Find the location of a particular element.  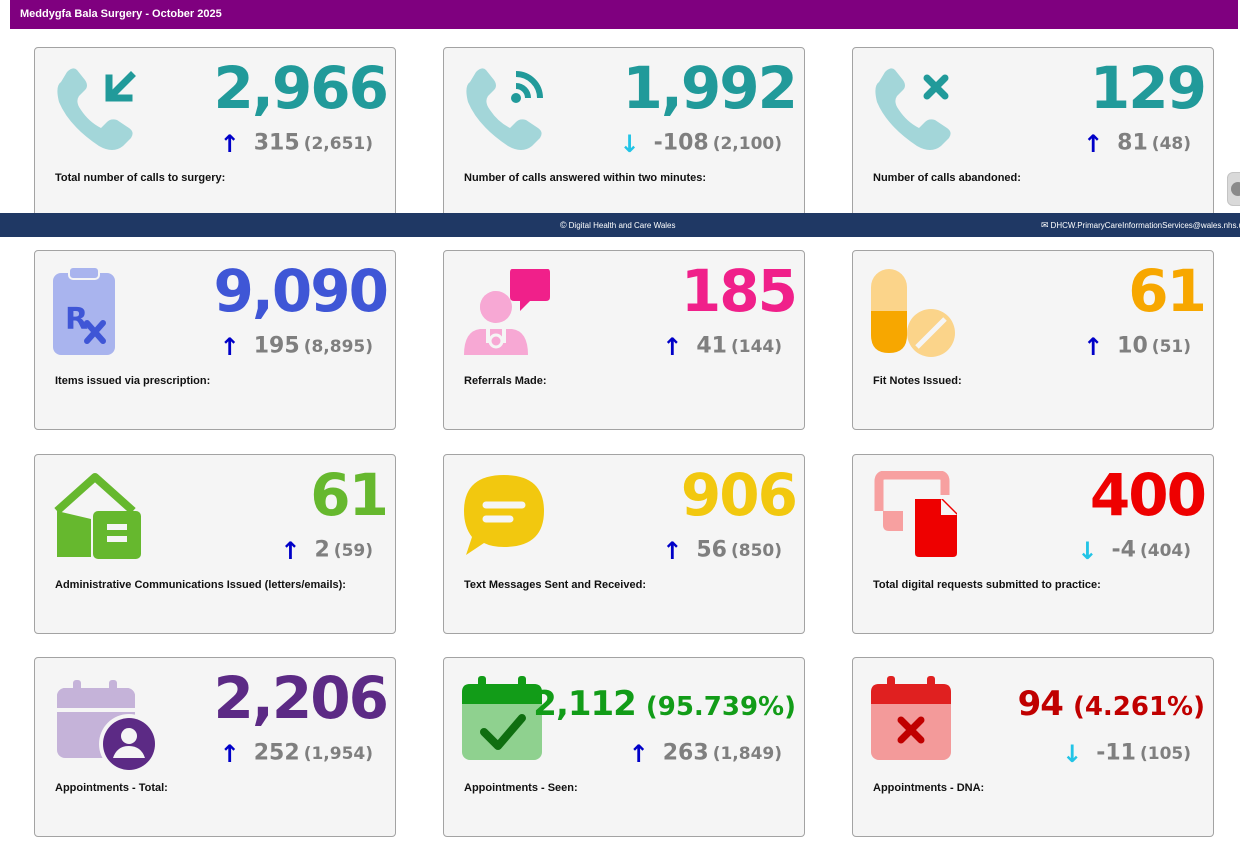

kpi-value: 94 (4.261%) is located at coordinates (1111, 705).